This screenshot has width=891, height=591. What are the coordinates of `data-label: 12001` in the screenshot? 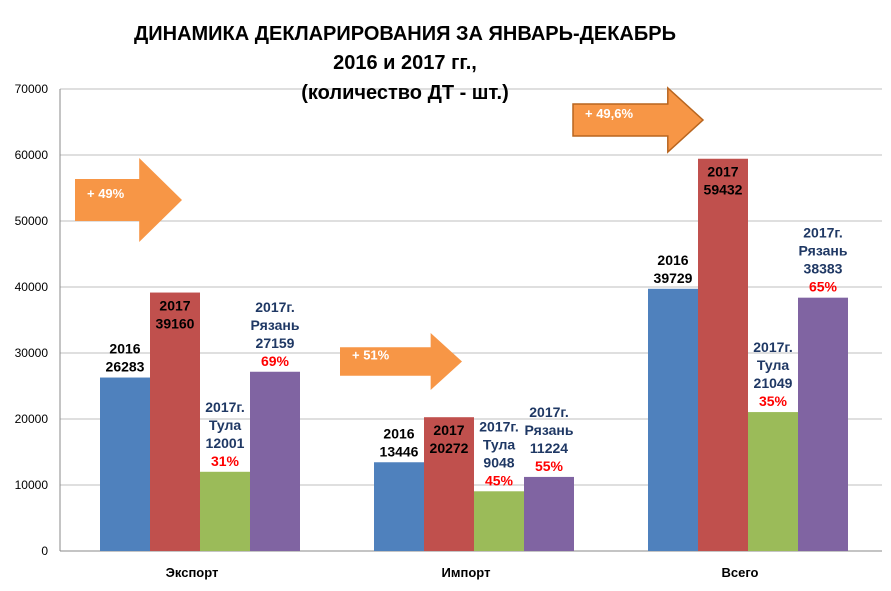 It's located at (225, 443).